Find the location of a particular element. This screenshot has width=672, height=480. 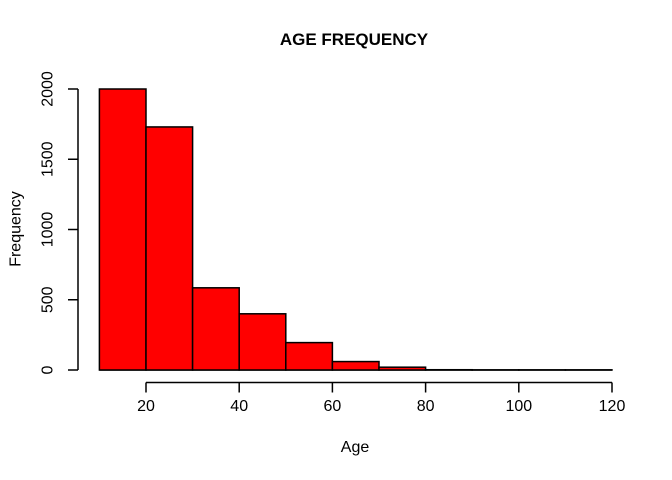

x-axis: 20 40 60 80 100 120 is located at coordinates (381, 398).